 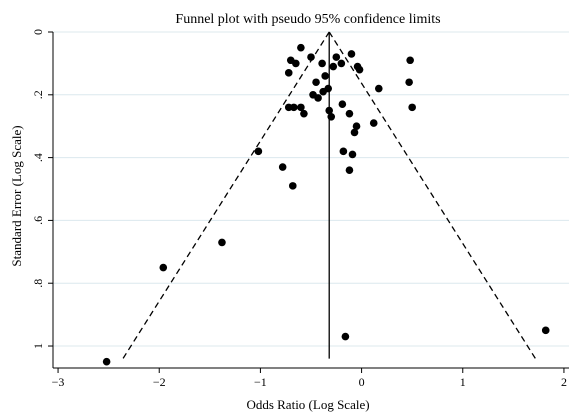 What do you see at coordinates (564, 382) in the screenshot?
I see `x-tick-label-5: 2` at bounding box center [564, 382].